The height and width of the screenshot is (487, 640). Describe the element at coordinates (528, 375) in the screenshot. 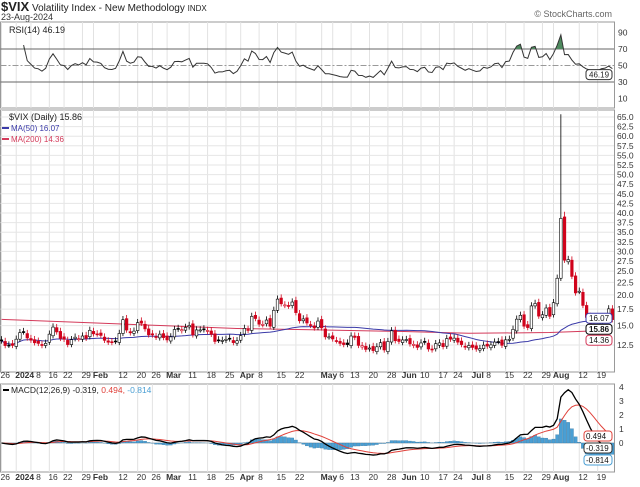

I see `x-tick-label: 22` at that location.